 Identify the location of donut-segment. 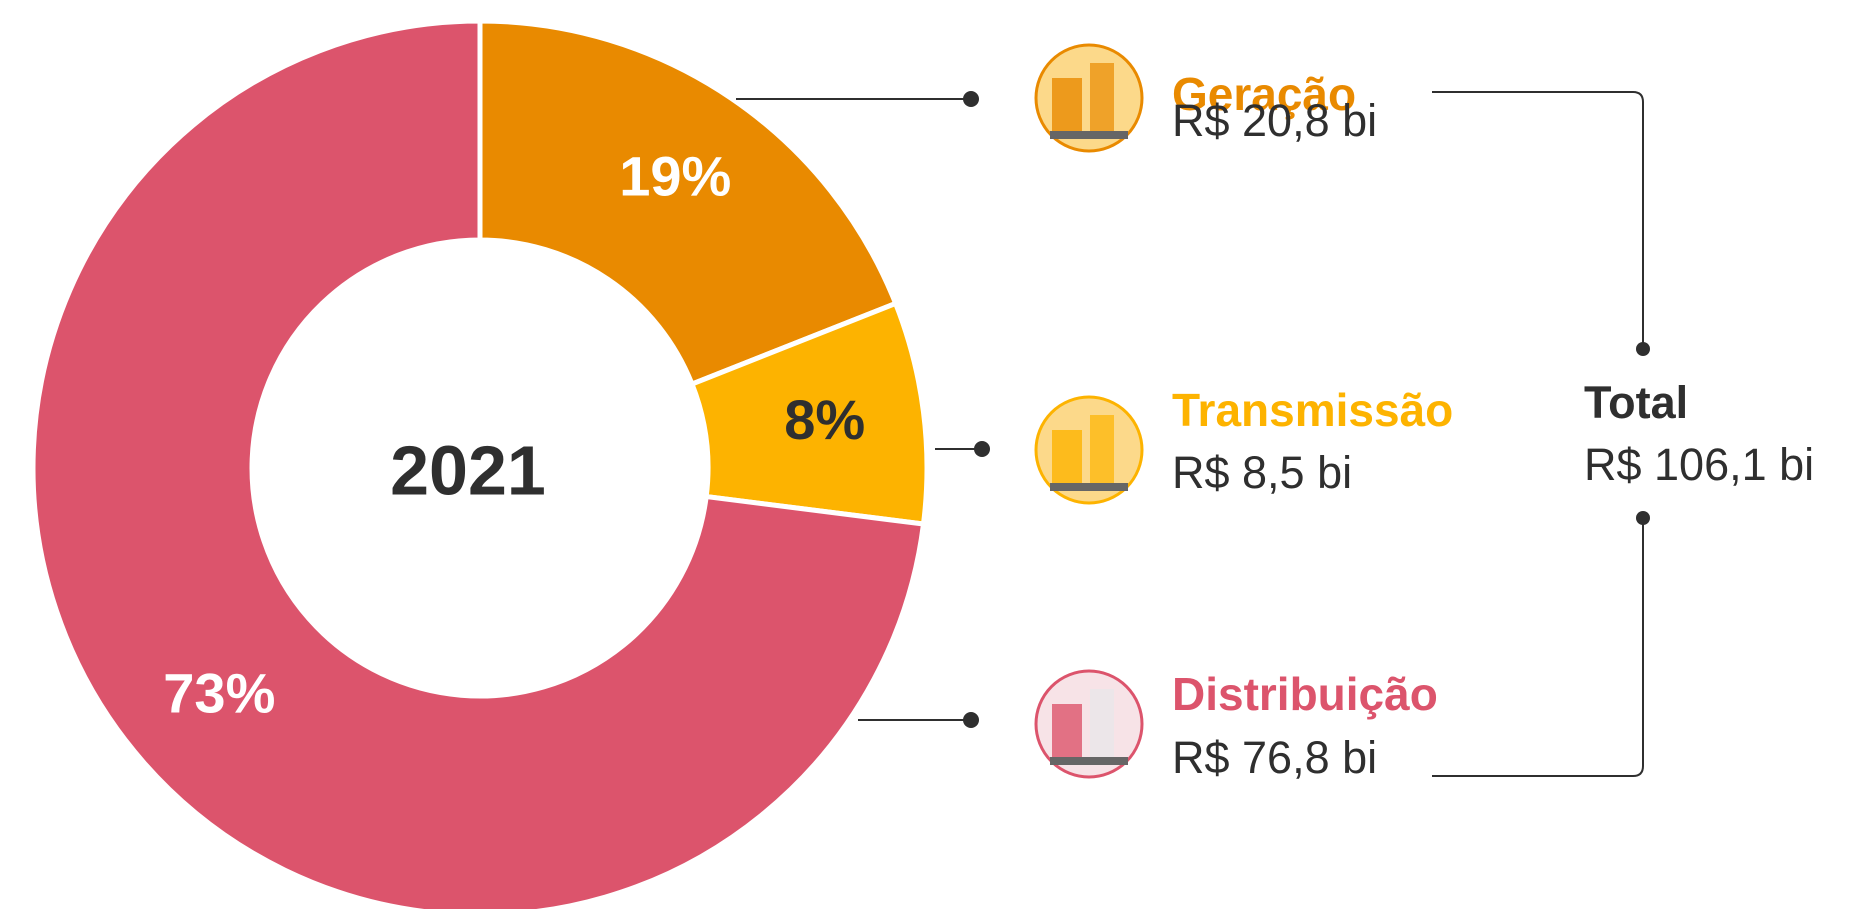
(688, 203).